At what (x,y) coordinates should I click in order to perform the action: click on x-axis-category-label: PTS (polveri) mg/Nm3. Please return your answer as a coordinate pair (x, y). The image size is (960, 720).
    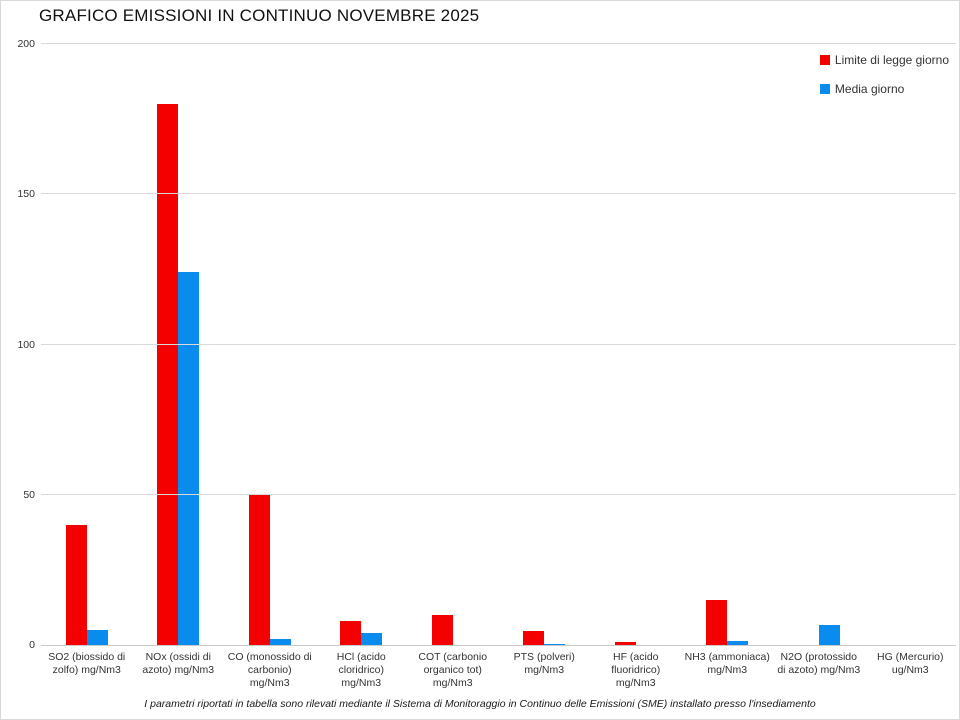
    Looking at the image, I should click on (544, 664).